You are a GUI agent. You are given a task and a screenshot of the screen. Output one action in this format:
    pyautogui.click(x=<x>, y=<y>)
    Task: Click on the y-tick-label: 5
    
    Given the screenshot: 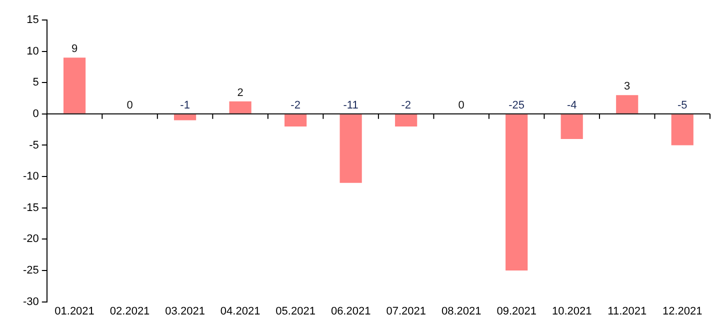 What is the action you would take?
    pyautogui.click(x=35, y=82)
    